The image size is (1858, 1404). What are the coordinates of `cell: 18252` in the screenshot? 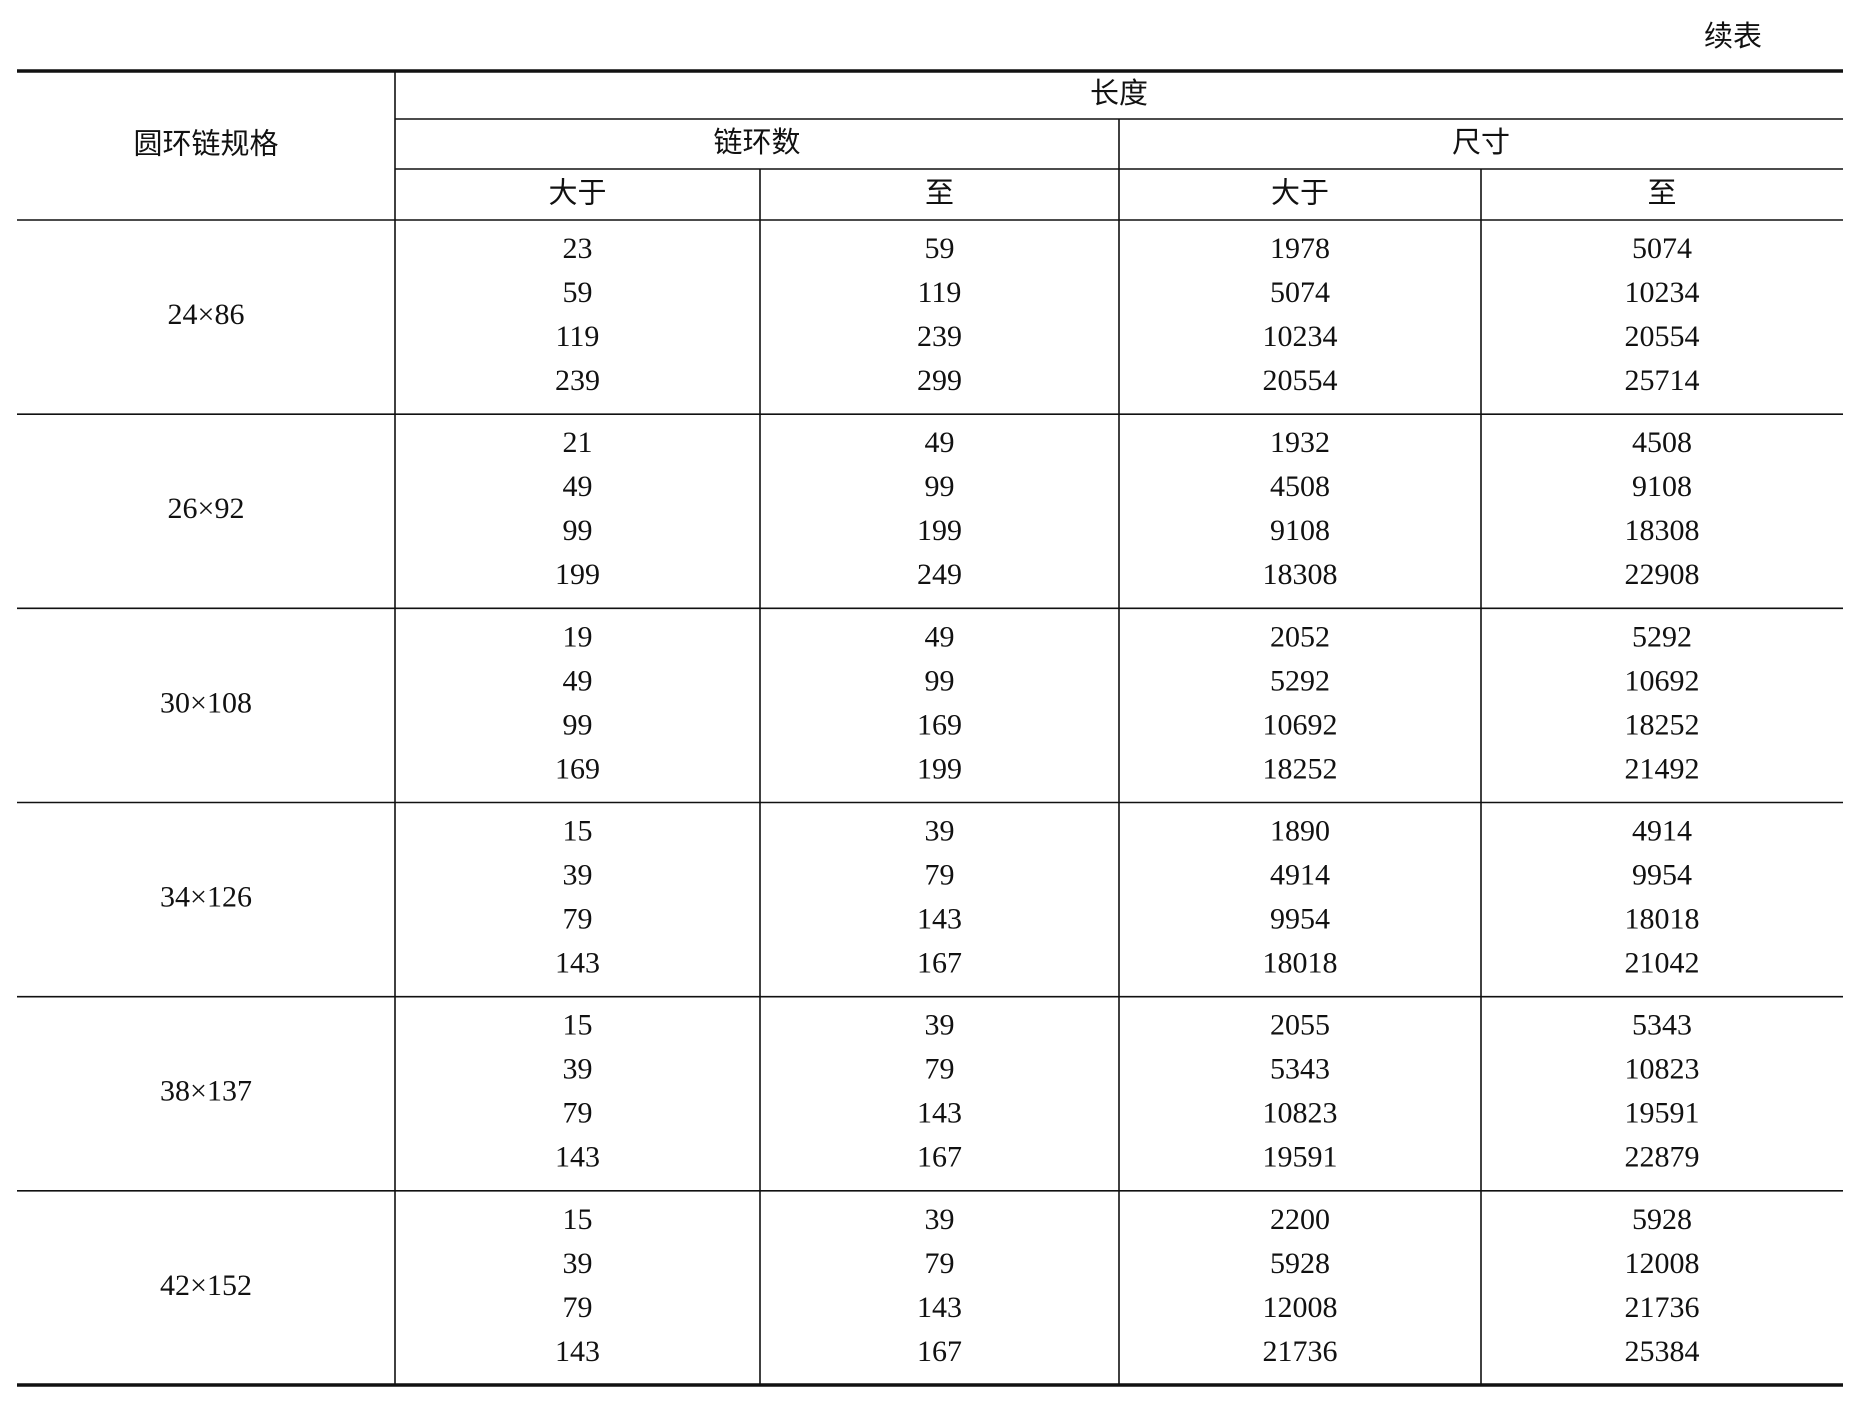 It's located at (1300, 768).